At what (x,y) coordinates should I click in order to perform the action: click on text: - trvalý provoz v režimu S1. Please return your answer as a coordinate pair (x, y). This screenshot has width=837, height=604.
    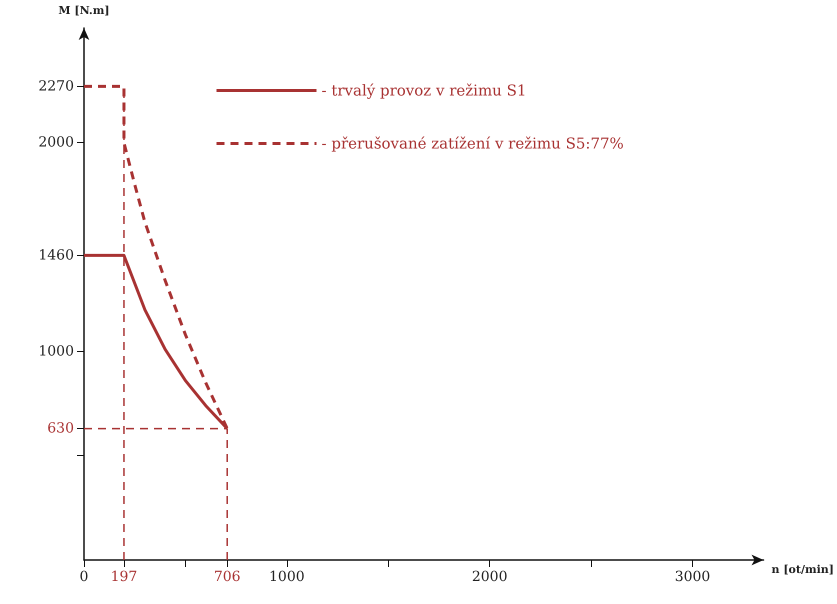
    Looking at the image, I should click on (424, 91).